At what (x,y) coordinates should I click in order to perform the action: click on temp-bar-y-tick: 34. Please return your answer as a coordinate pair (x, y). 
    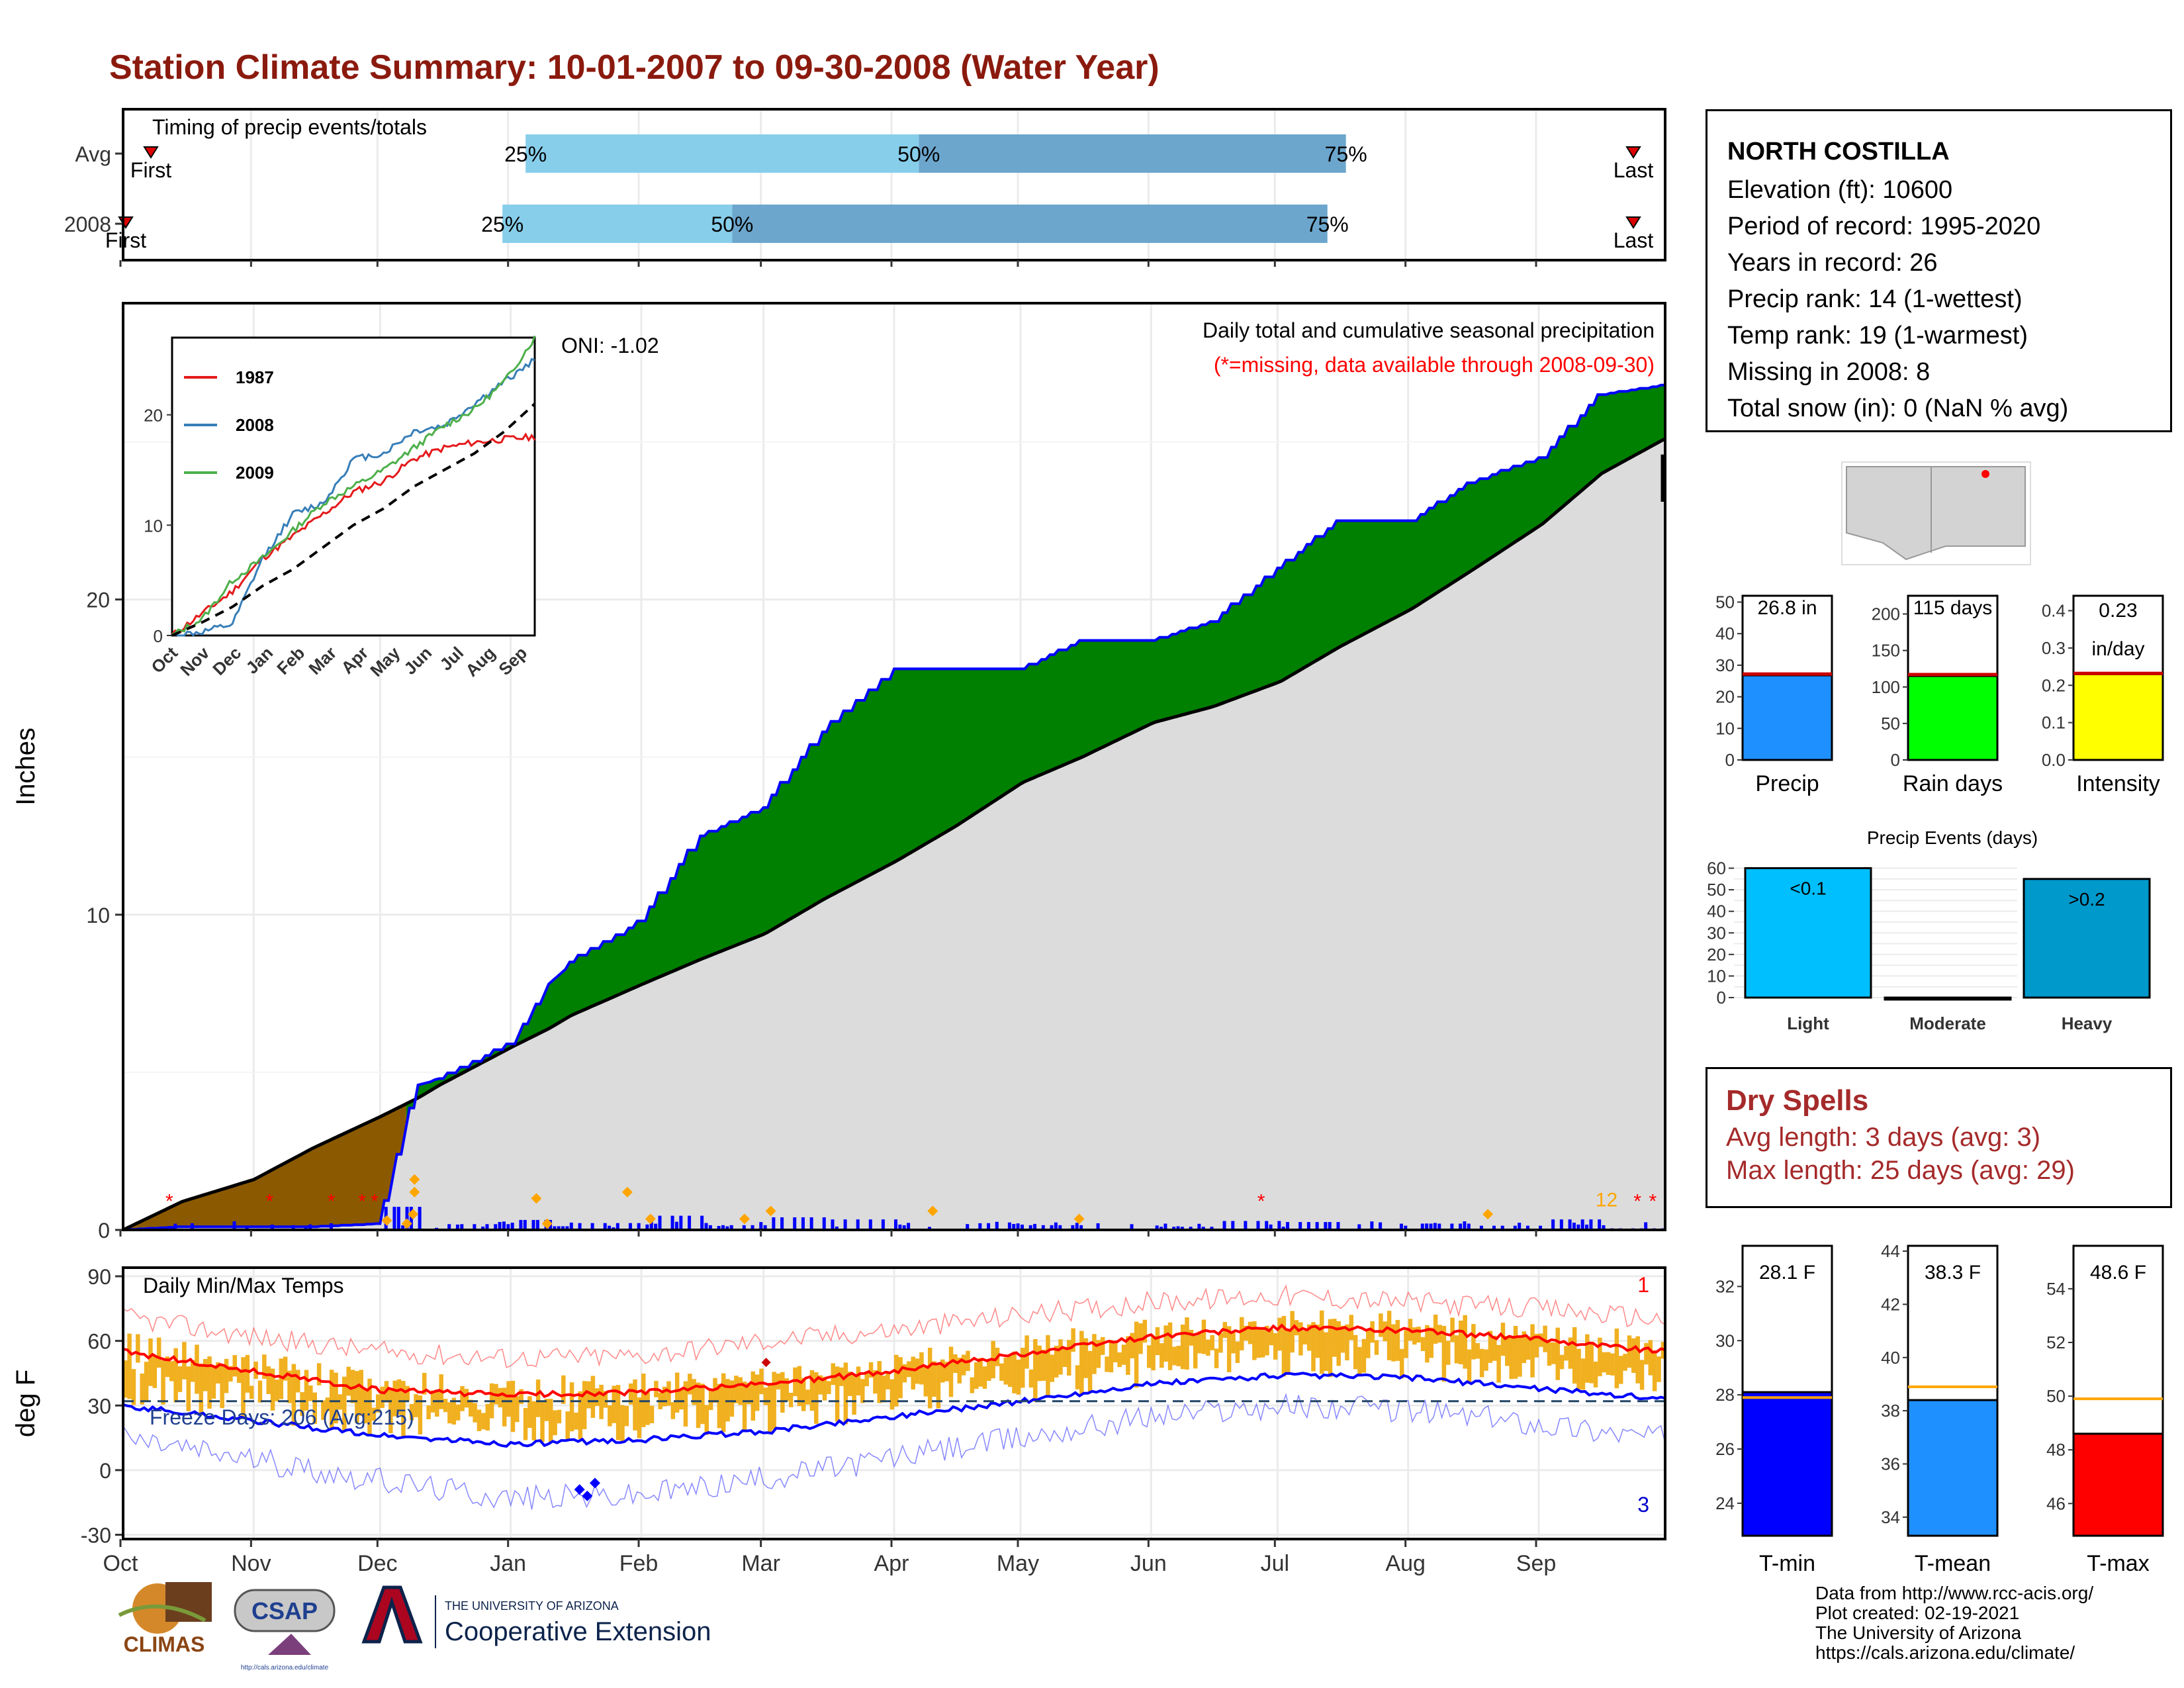
    Looking at the image, I should click on (1891, 1517).